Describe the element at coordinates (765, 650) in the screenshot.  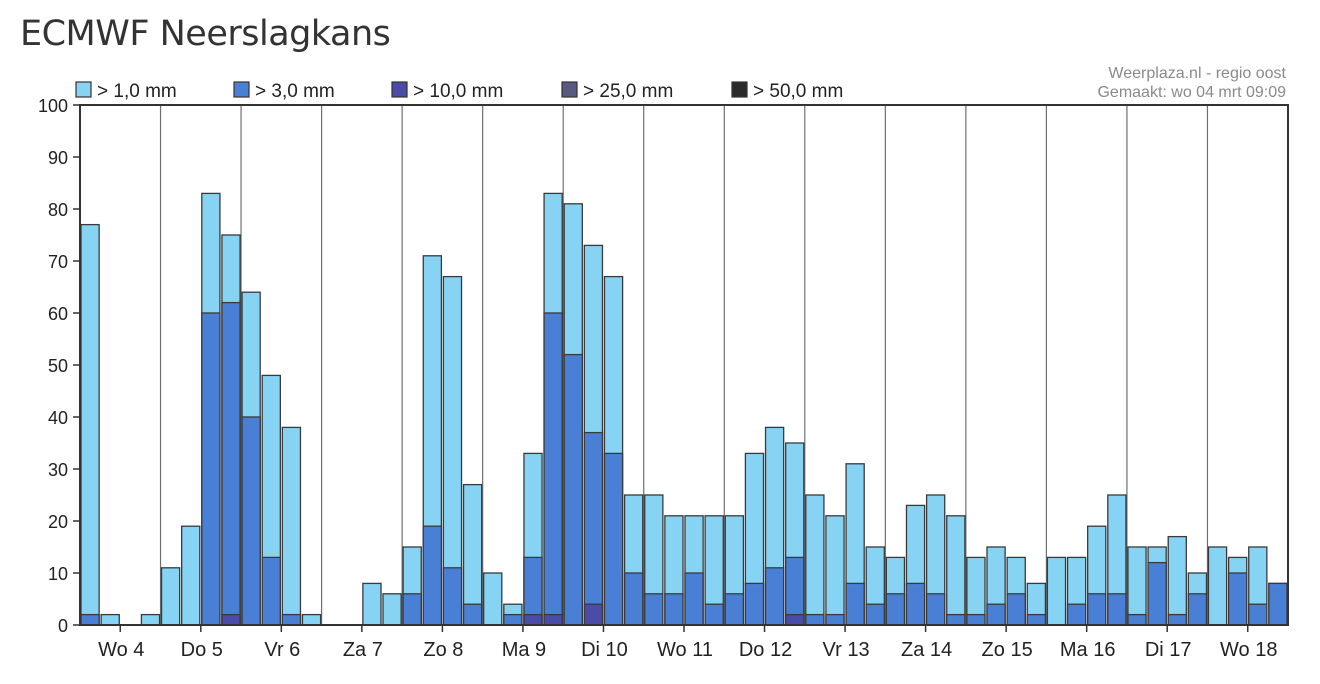
I see `x-tick-label: Do 12` at that location.